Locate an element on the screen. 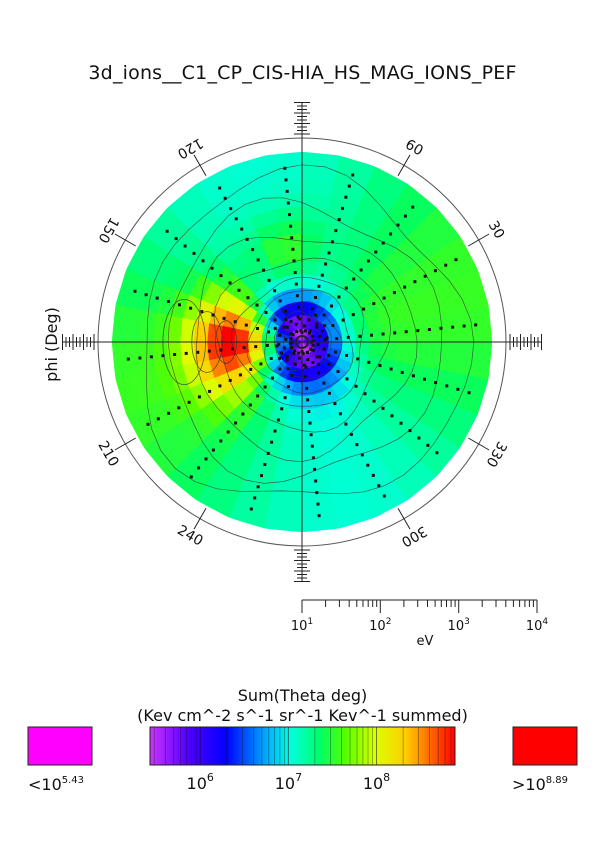 This screenshot has width=605, height=856. angle-label: 30 is located at coordinates (496, 229).